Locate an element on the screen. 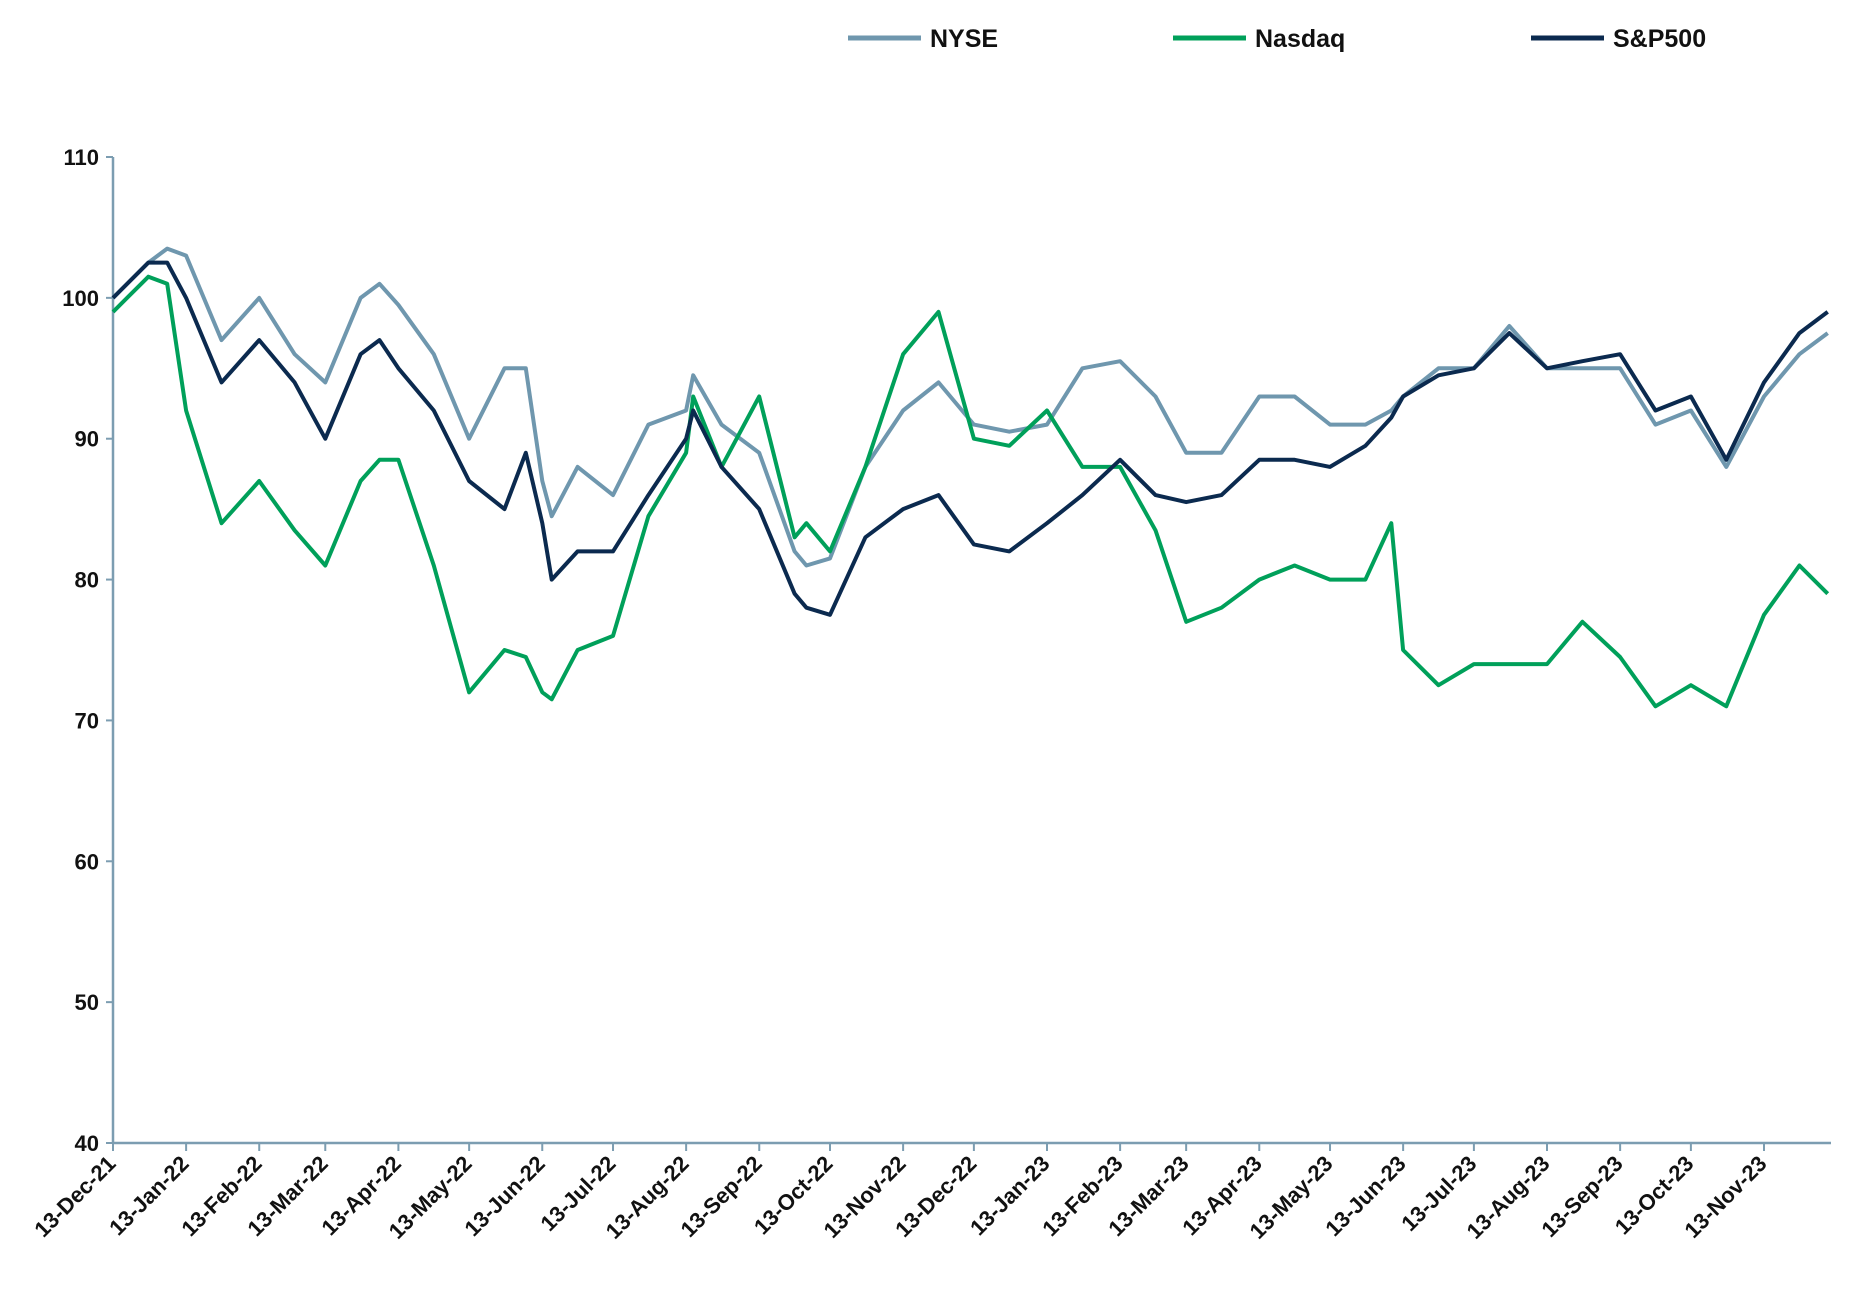 This screenshot has width=1852, height=1306. x-tick-label: 13-Jun-22 is located at coordinates (504, 1196).